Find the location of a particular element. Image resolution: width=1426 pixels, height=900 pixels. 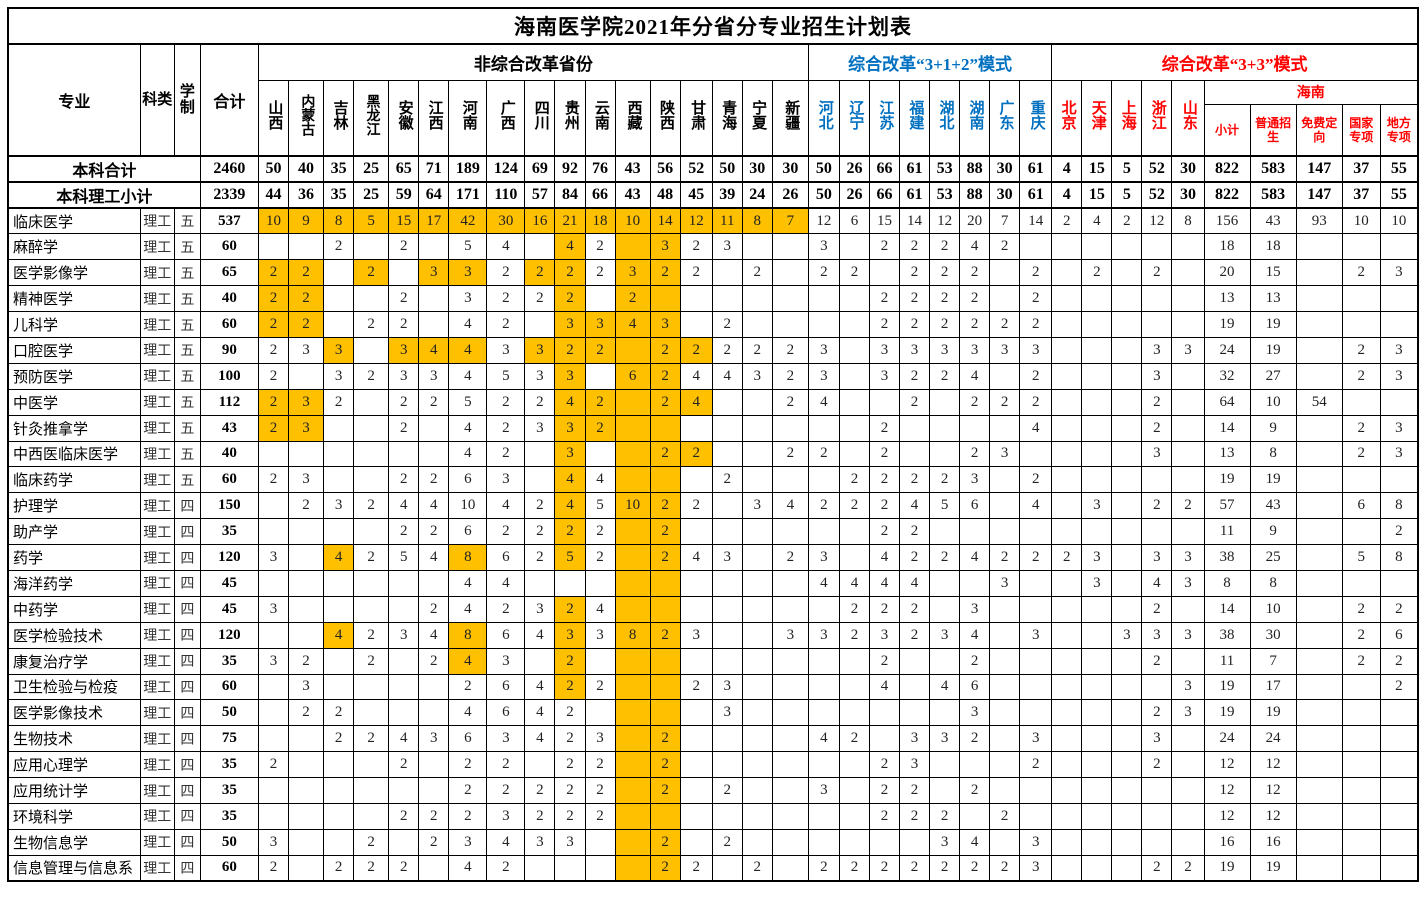

summary-value: 5 is located at coordinates (1127, 195).